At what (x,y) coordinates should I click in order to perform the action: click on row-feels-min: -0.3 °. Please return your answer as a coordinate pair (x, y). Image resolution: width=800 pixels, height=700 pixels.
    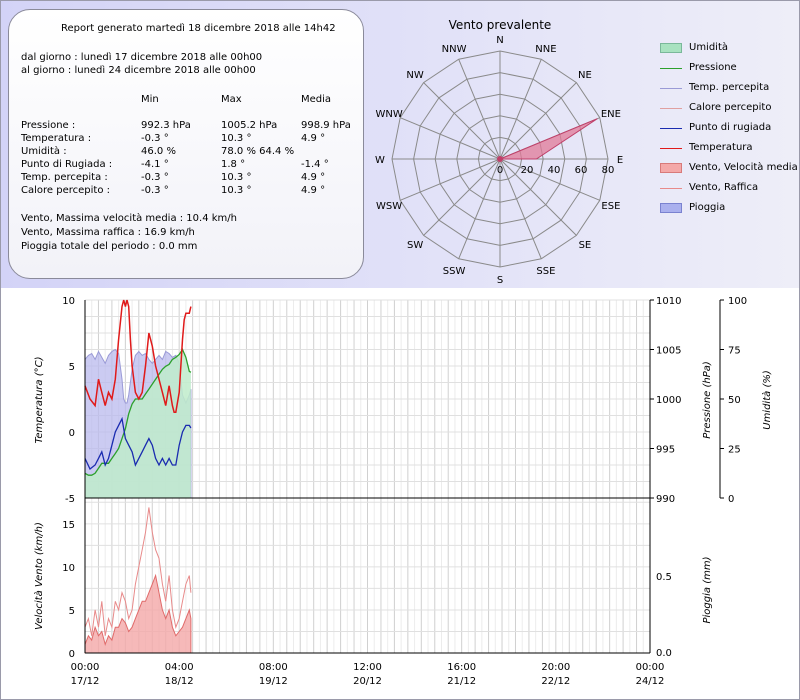
    Looking at the image, I should click on (155, 177).